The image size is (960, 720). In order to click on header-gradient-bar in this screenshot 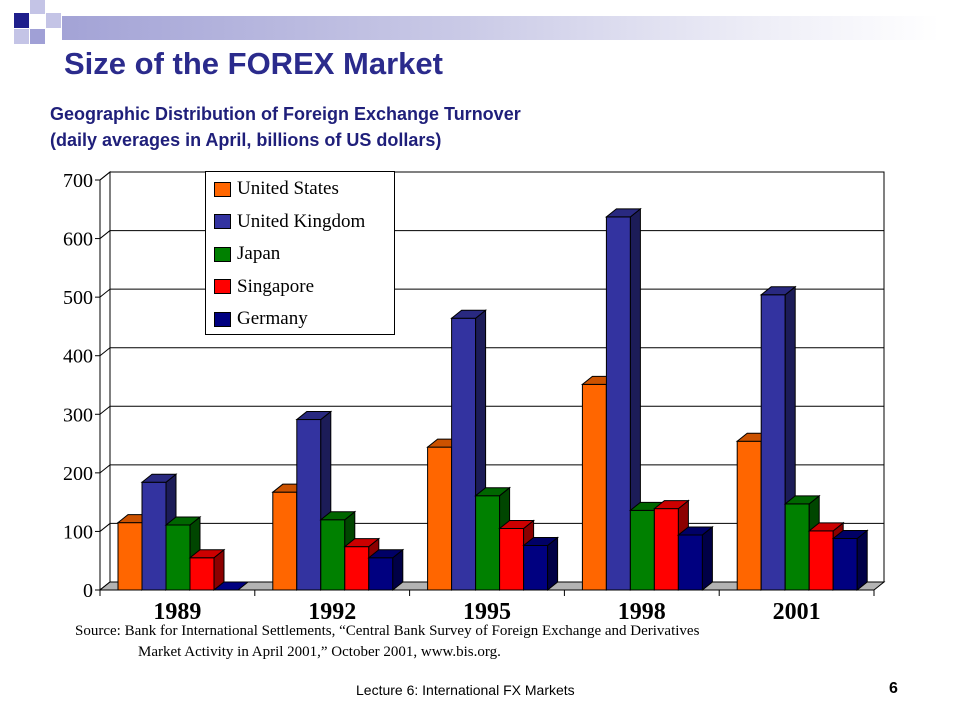, I will do `click(501, 28)`.